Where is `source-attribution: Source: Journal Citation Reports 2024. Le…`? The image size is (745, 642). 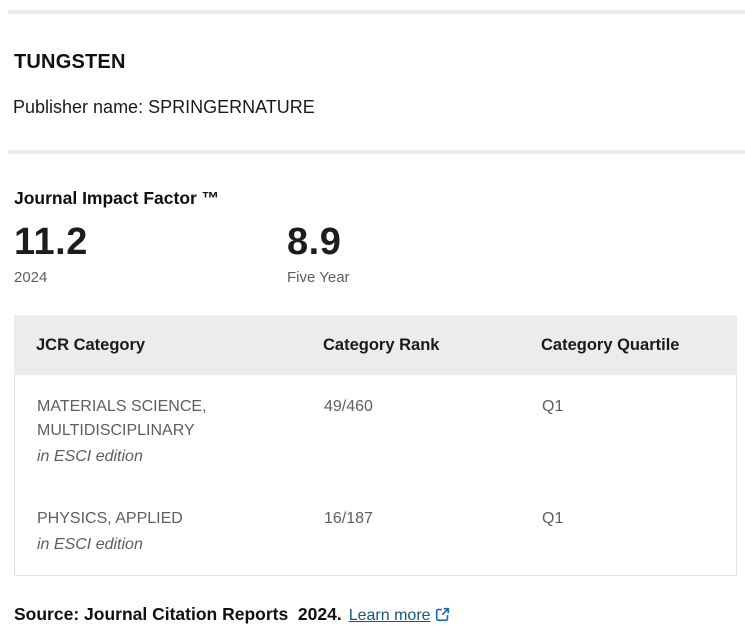 source-attribution: Source: Journal Citation Reports 2024. Le… is located at coordinates (379, 615).